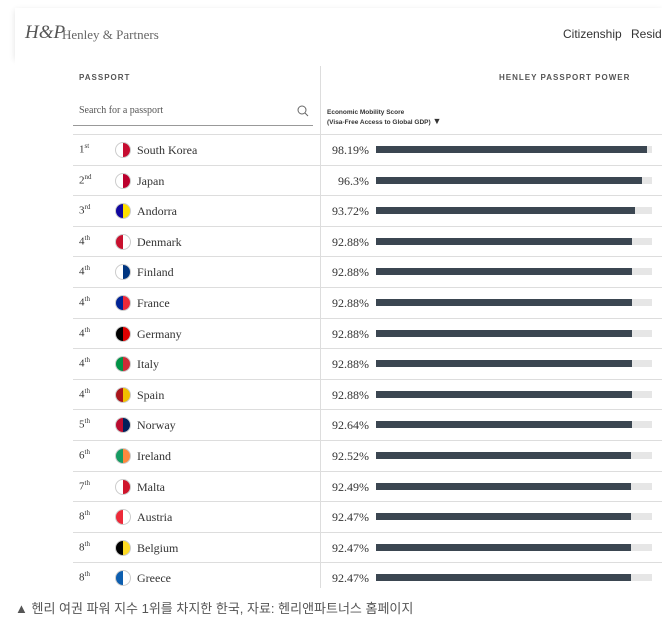 This screenshot has height=622, width=662. I want to click on table-row: 5th Norway 92.64%, so click(367, 424).